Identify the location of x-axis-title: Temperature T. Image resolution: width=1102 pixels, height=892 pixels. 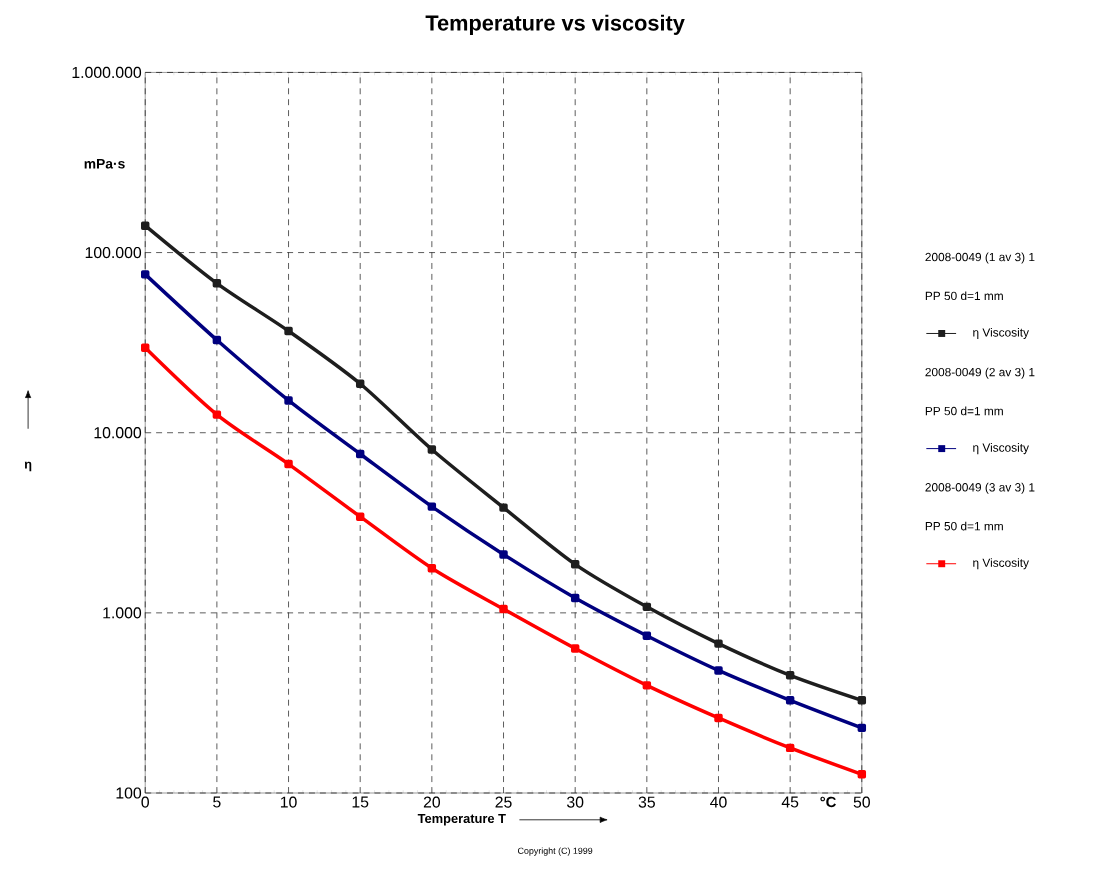
(461, 819).